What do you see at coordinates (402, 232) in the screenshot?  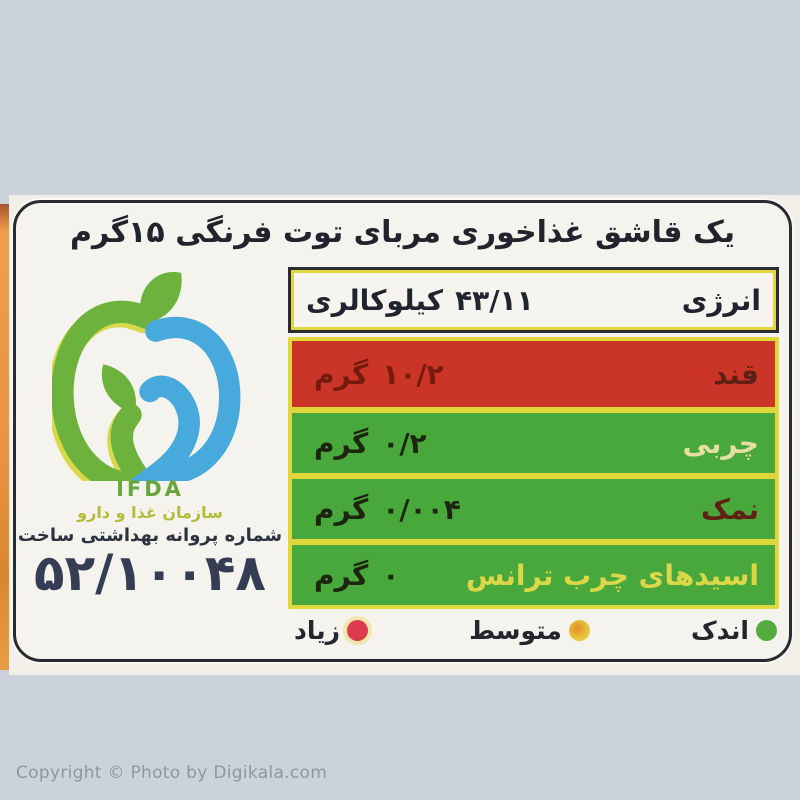 I see `serving-size-line: یک قاشق غذاخوری مربای توت فرنگی ۱۵گرم` at bounding box center [402, 232].